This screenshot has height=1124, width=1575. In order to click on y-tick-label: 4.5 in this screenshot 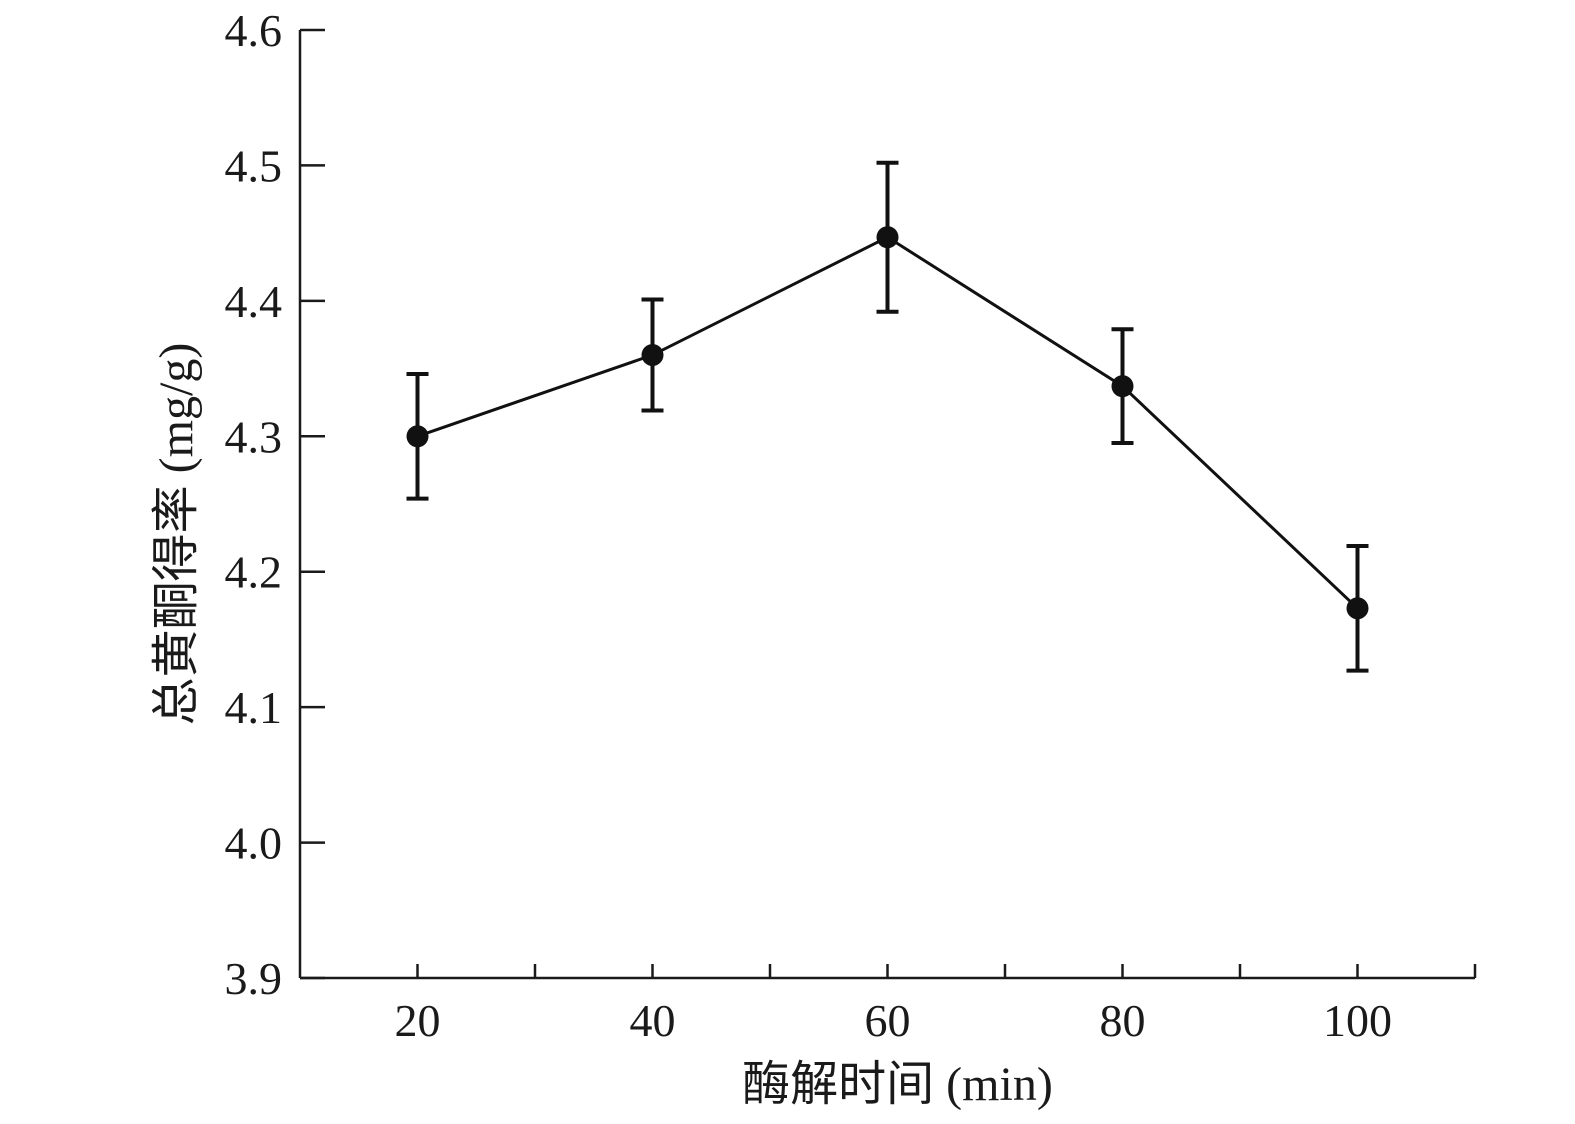, I will do `click(254, 165)`.